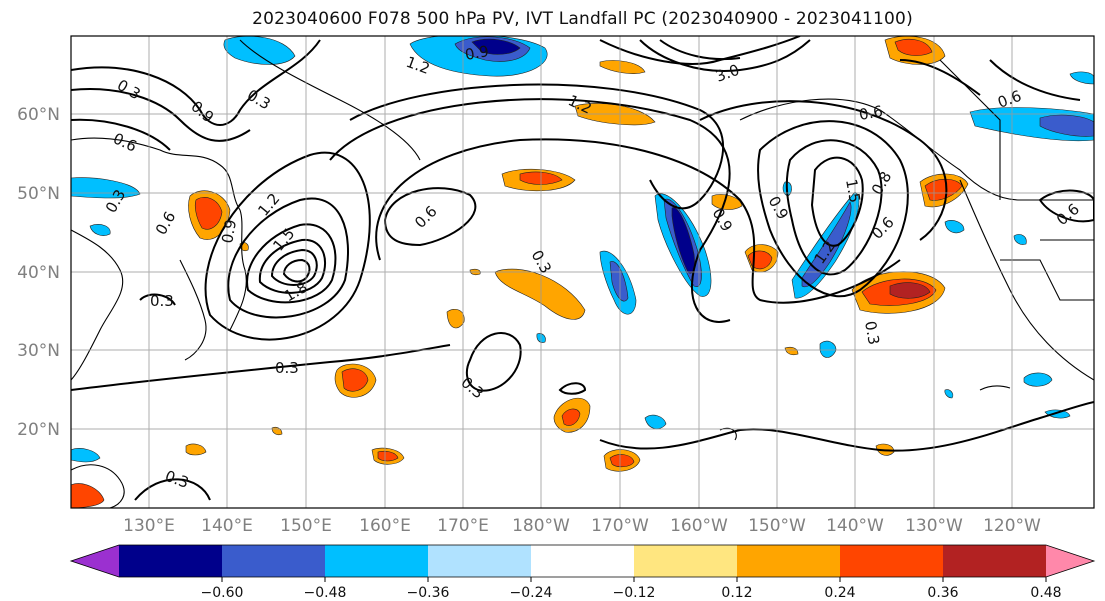 This screenshot has width=1105, height=601. I want to click on lon-label: 140°W, so click(855, 526).